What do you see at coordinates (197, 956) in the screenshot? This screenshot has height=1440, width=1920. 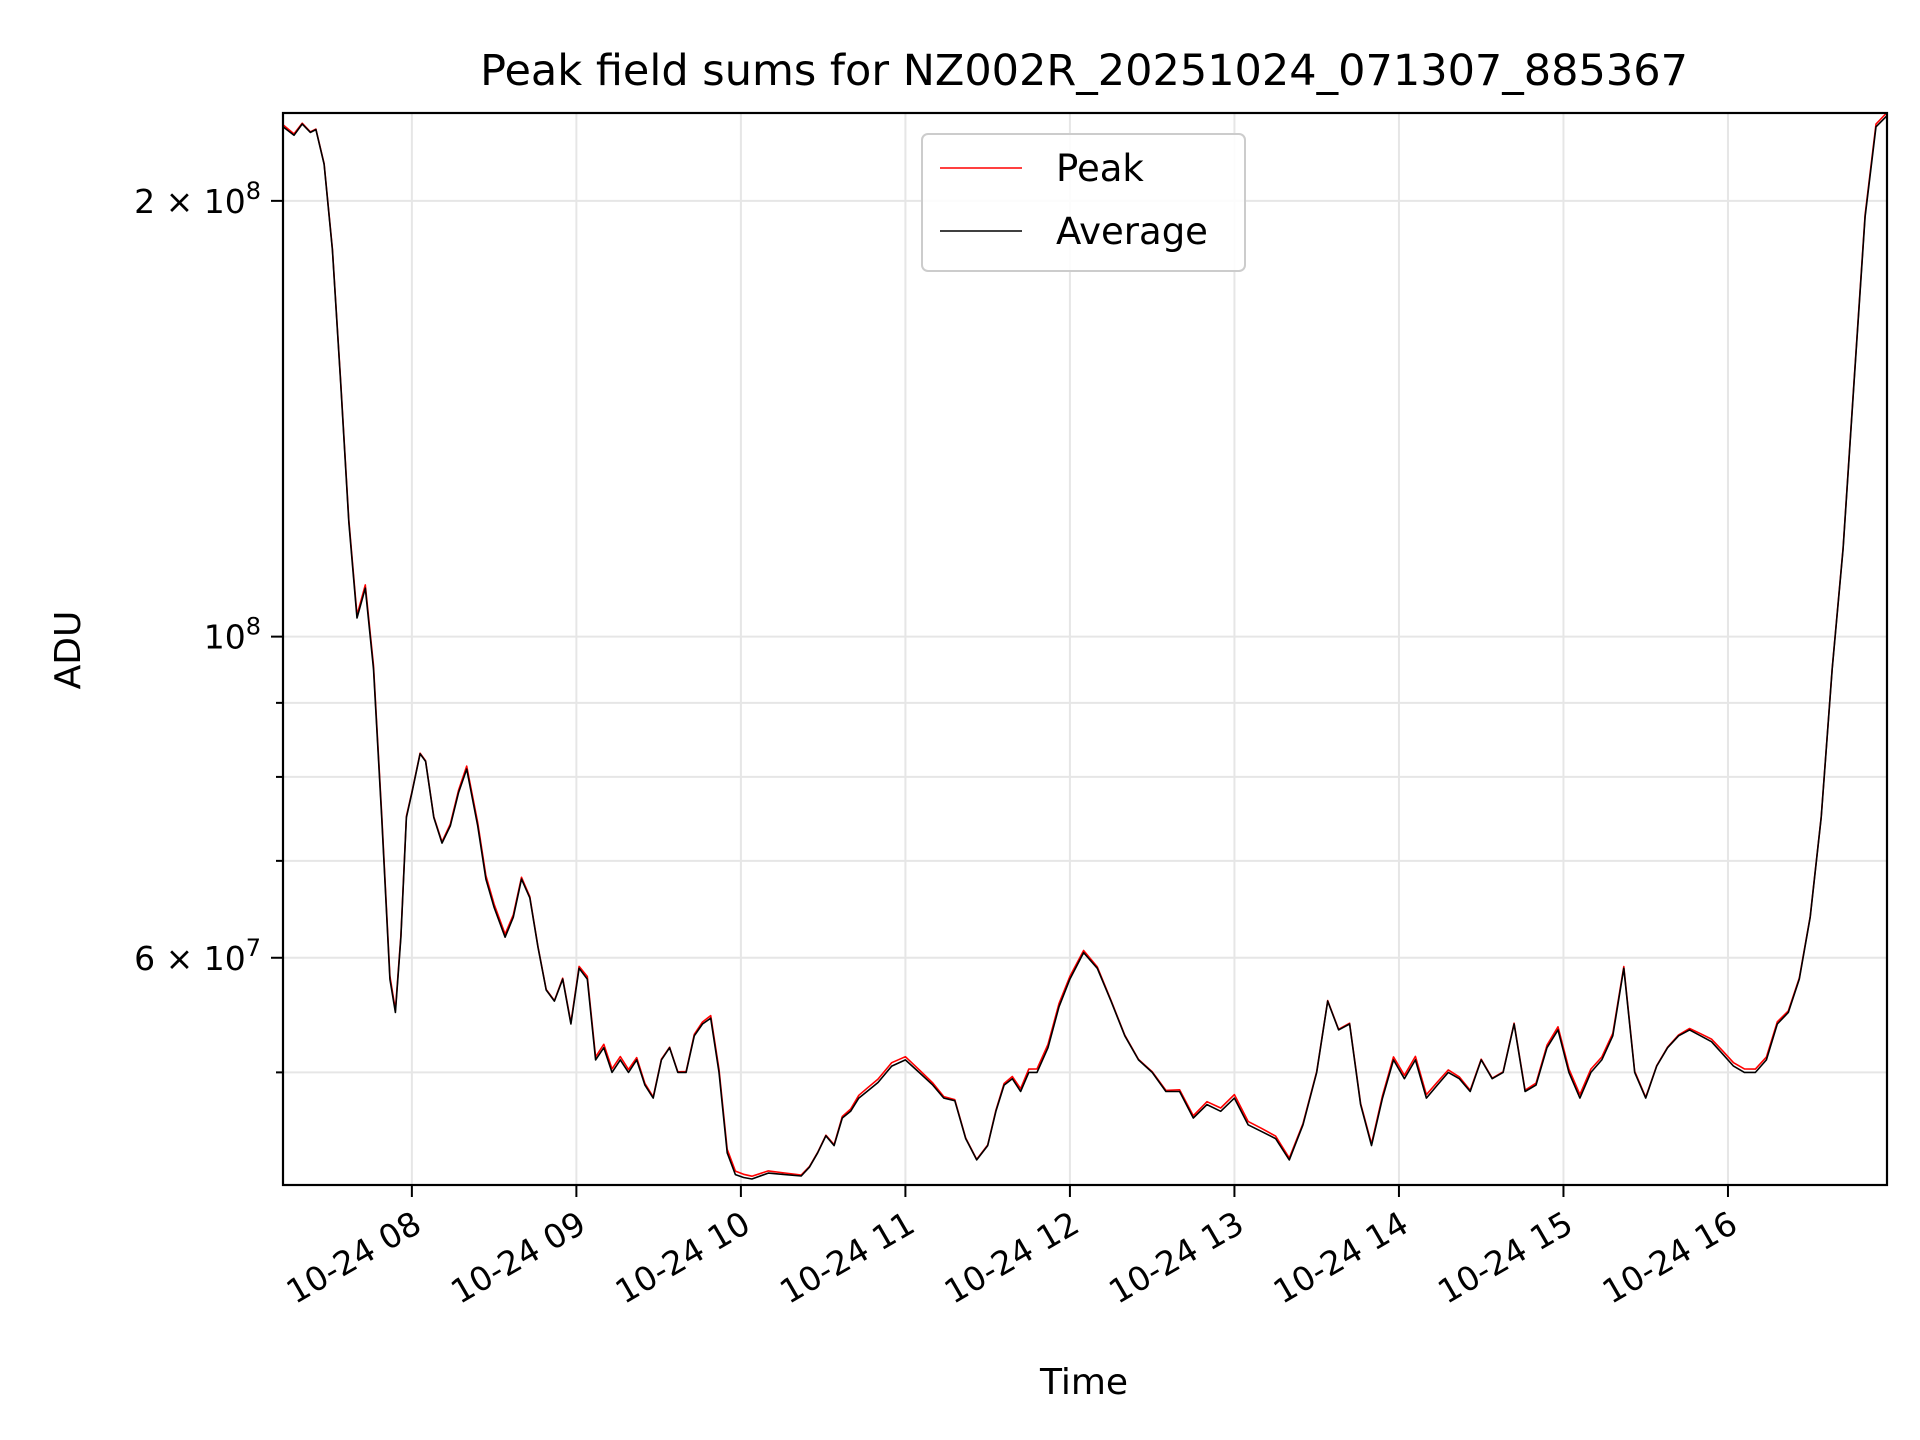 I see `y-tick-label: 6 × 107` at bounding box center [197, 956].